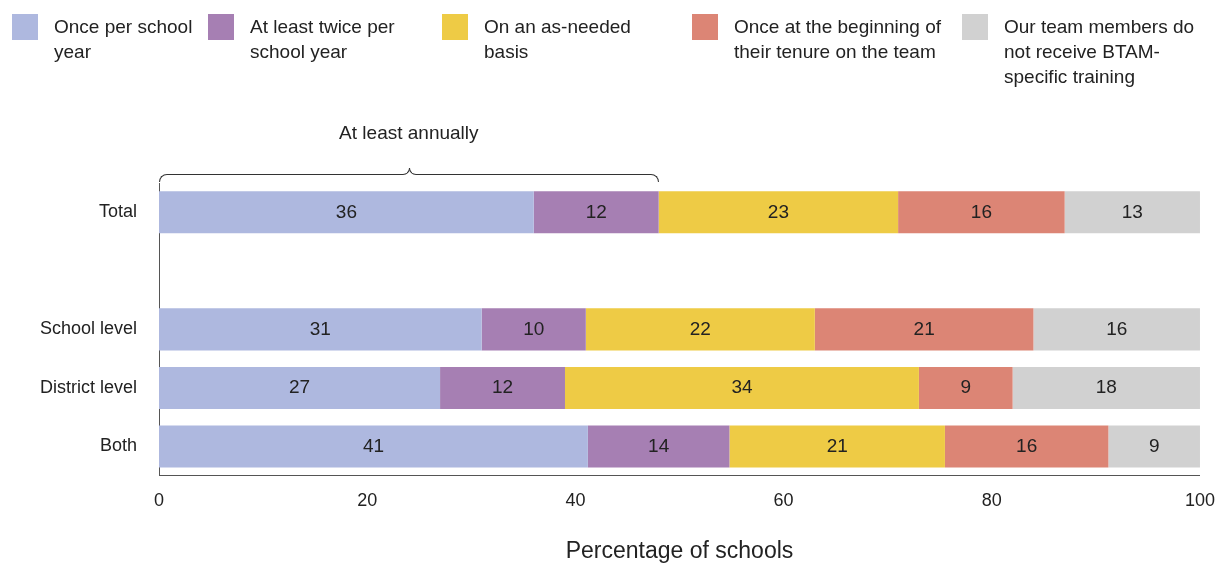 This screenshot has height=569, width=1223. I want to click on data-label: 41, so click(373, 445).